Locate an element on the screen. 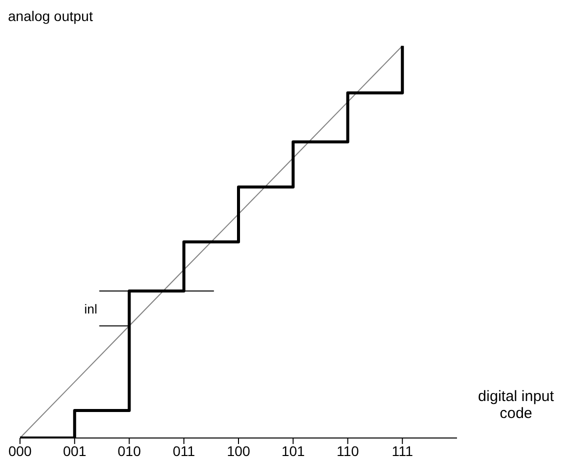  x-tick-label: 101 is located at coordinates (293, 450).